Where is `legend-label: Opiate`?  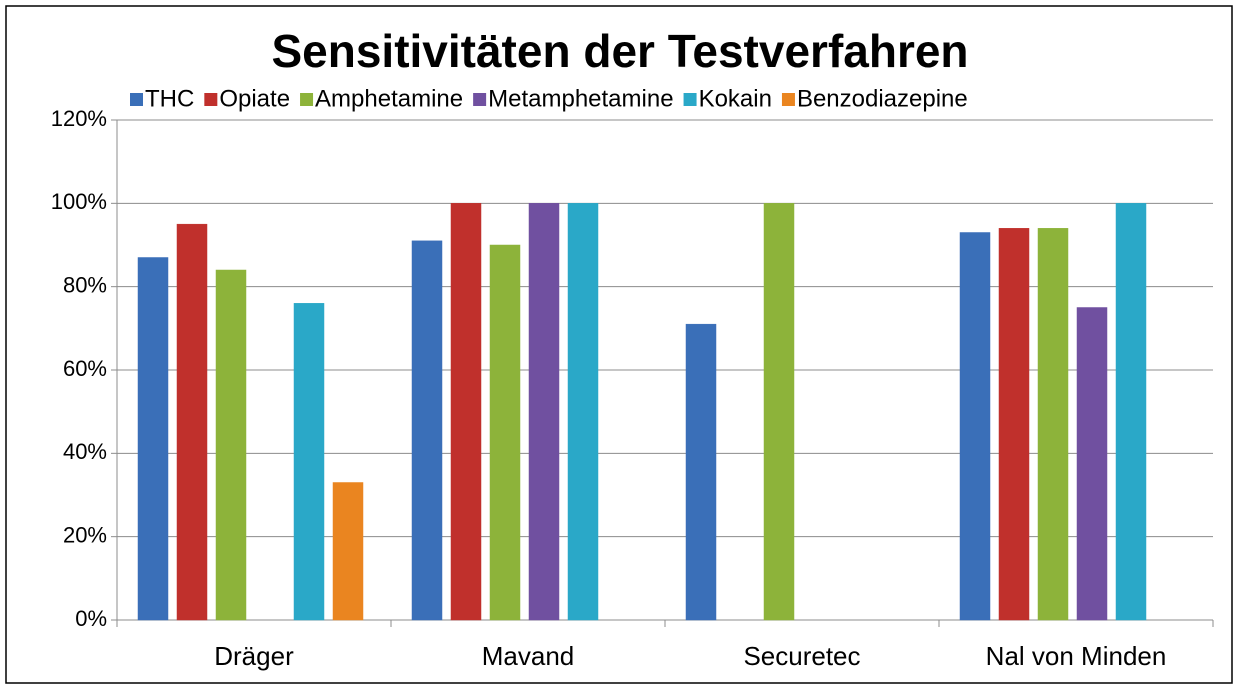
legend-label: Opiate is located at coordinates (254, 98).